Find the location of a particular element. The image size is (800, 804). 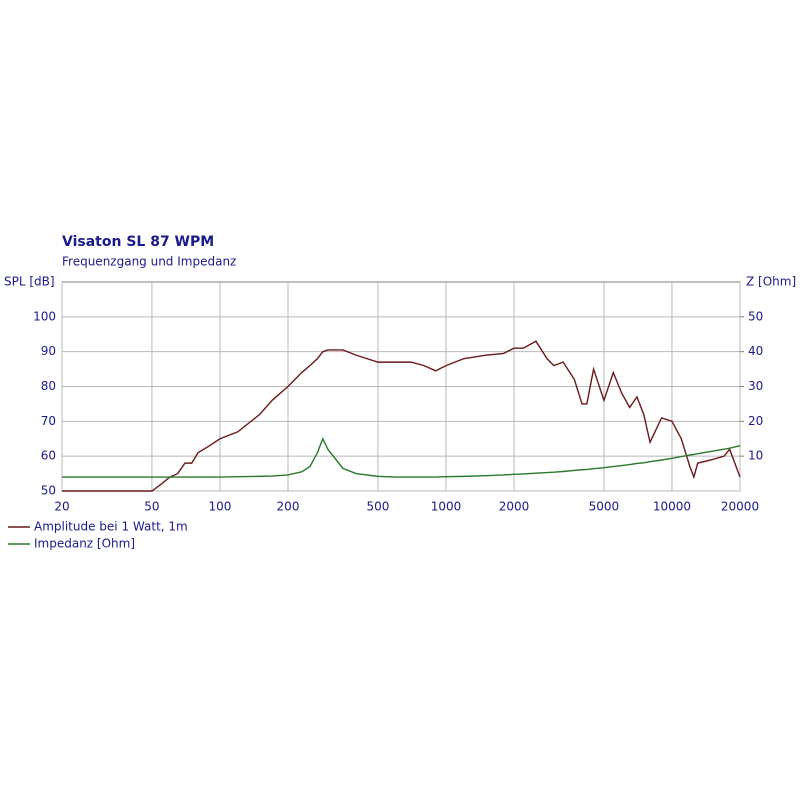

y-axis-label: SPL [dB] is located at coordinates (29, 282).